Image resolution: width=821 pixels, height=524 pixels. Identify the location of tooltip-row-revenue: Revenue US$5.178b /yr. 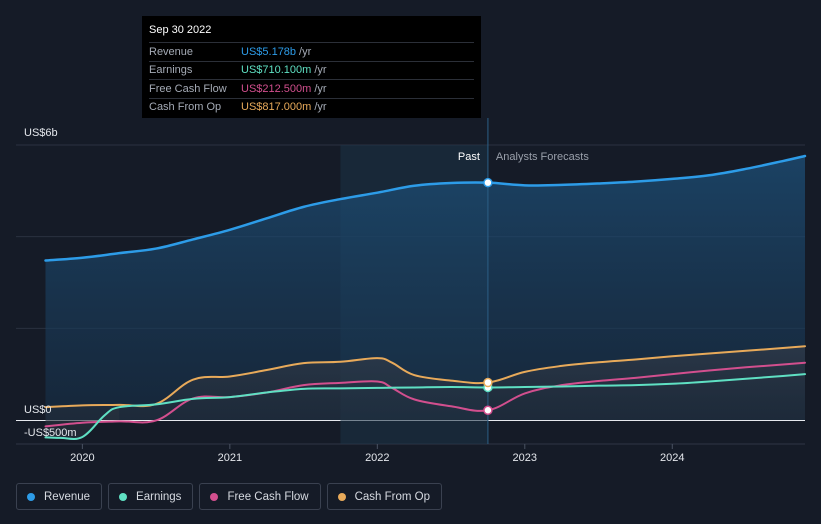
(311, 51).